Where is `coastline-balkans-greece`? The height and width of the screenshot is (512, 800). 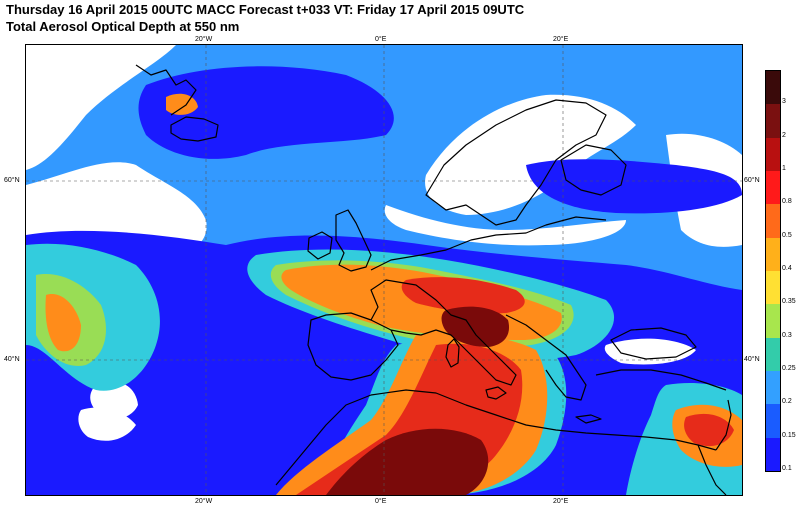 coastline-balkans-greece is located at coordinates (546, 357).